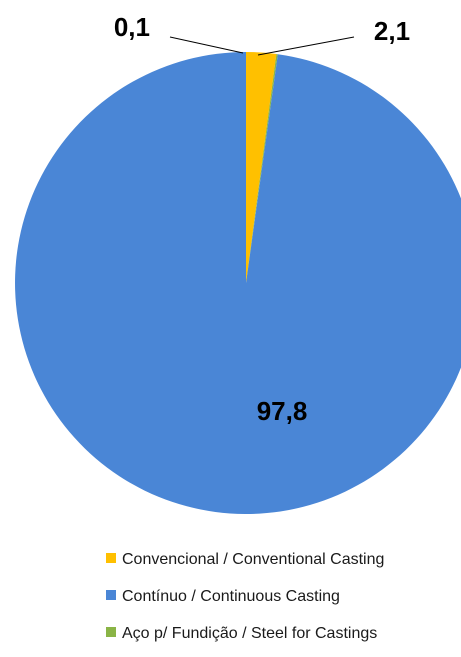 The width and height of the screenshot is (461, 657). I want to click on legend-label-continuo-continuous-casting: Contínuo / Continuous Casting, so click(231, 596).